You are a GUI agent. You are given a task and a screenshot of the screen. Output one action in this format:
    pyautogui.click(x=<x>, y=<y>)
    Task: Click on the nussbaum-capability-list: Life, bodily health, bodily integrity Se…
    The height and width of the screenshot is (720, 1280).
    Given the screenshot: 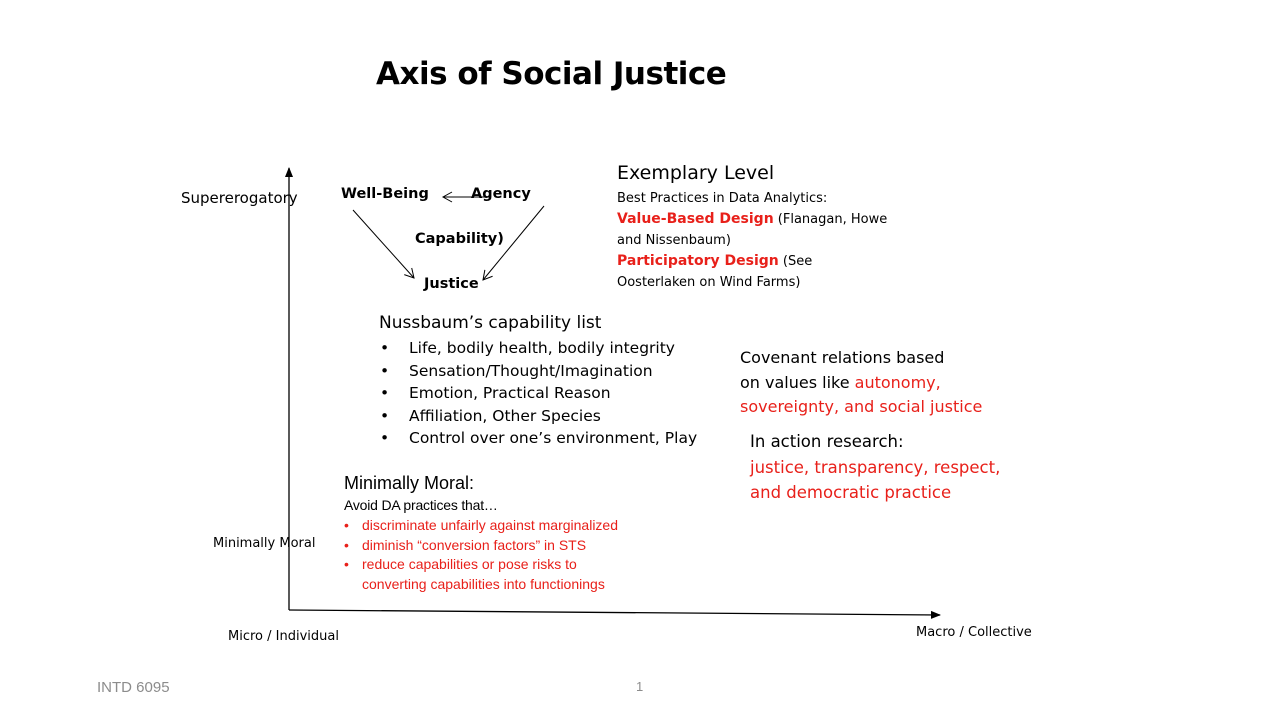 What is the action you would take?
    pyautogui.click(x=538, y=393)
    